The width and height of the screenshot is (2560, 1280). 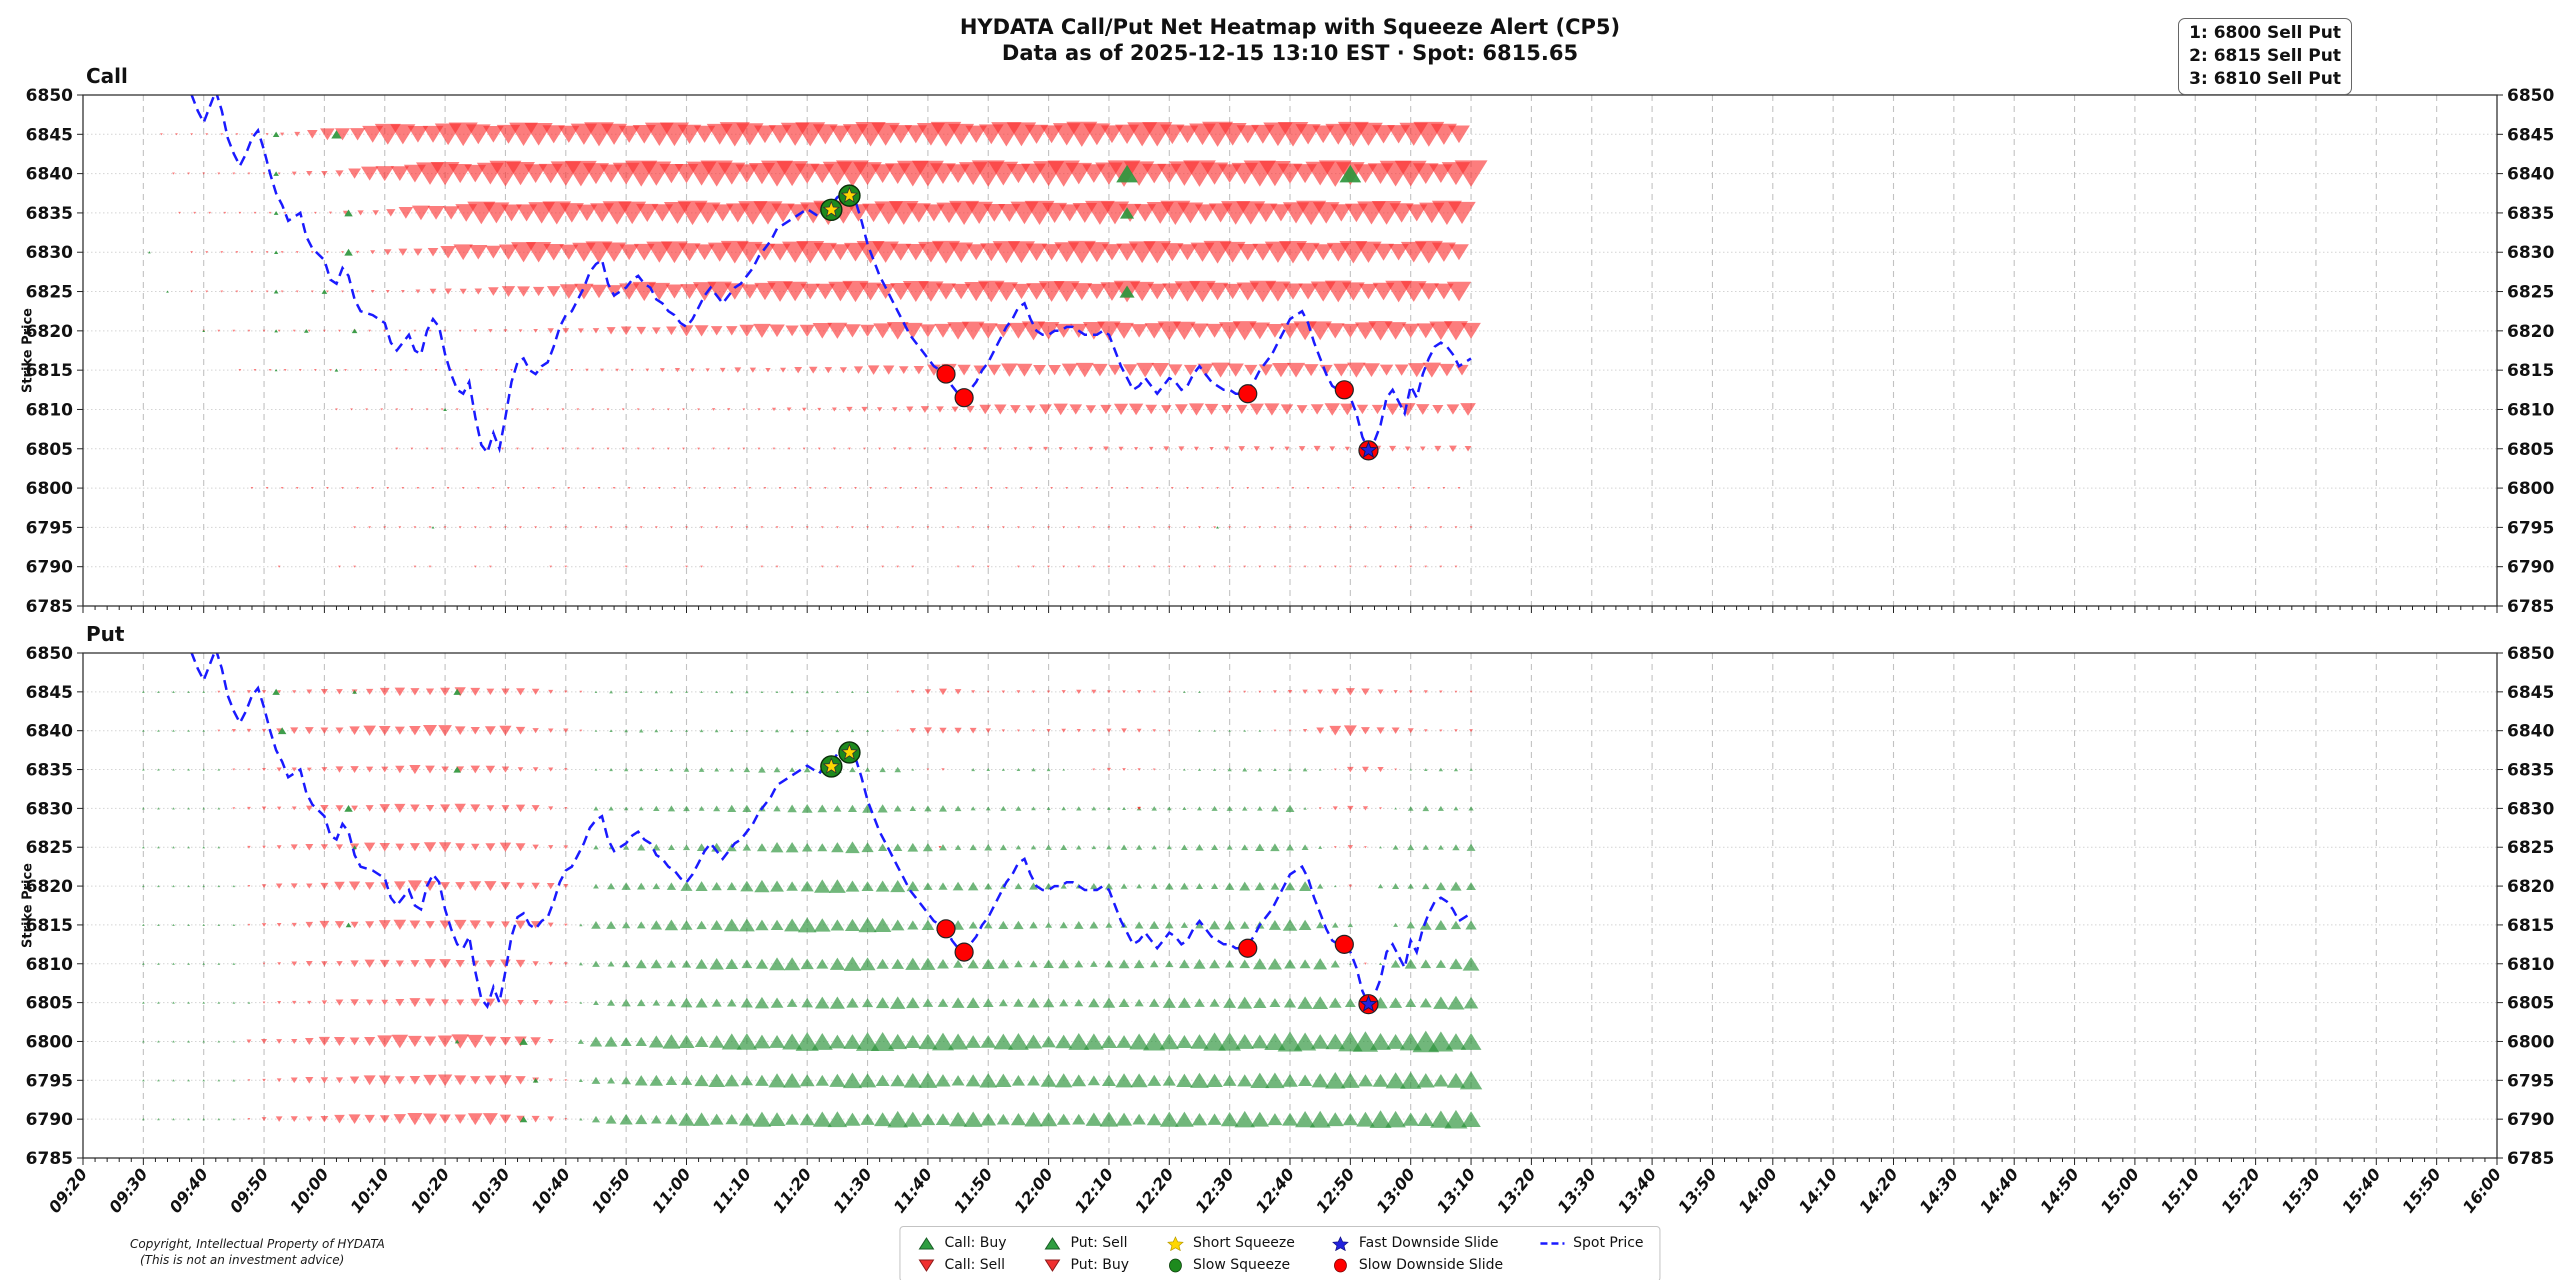 I want to click on svg-text: 12:10, so click(x=1094, y=1191).